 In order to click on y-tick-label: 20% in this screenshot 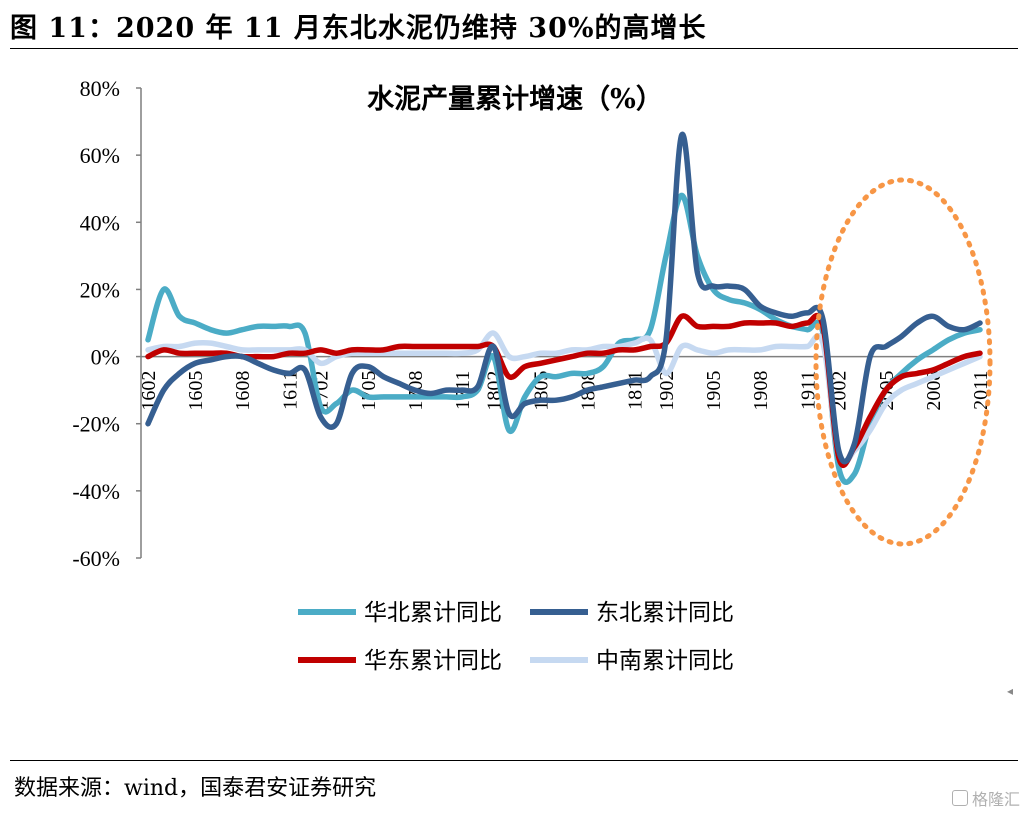, I will do `click(100, 289)`.